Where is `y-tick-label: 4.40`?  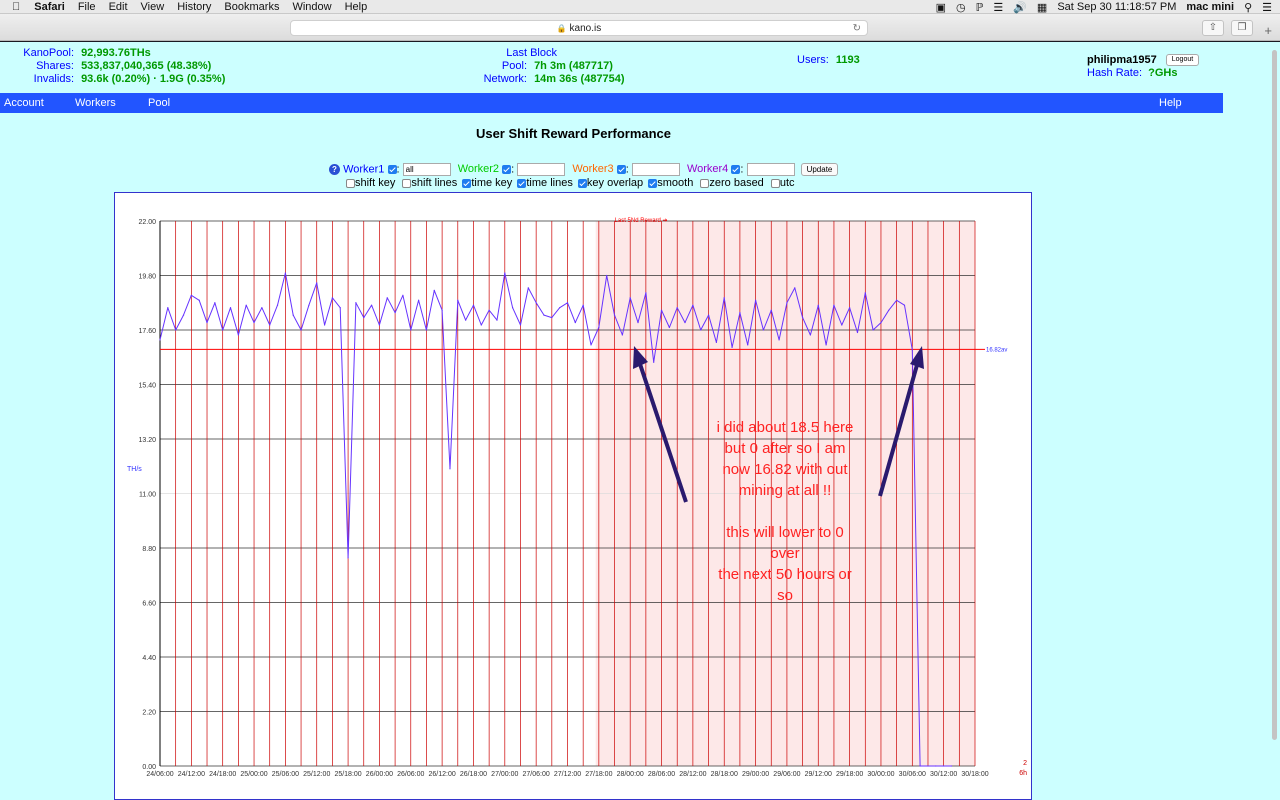 y-tick-label: 4.40 is located at coordinates (149, 658).